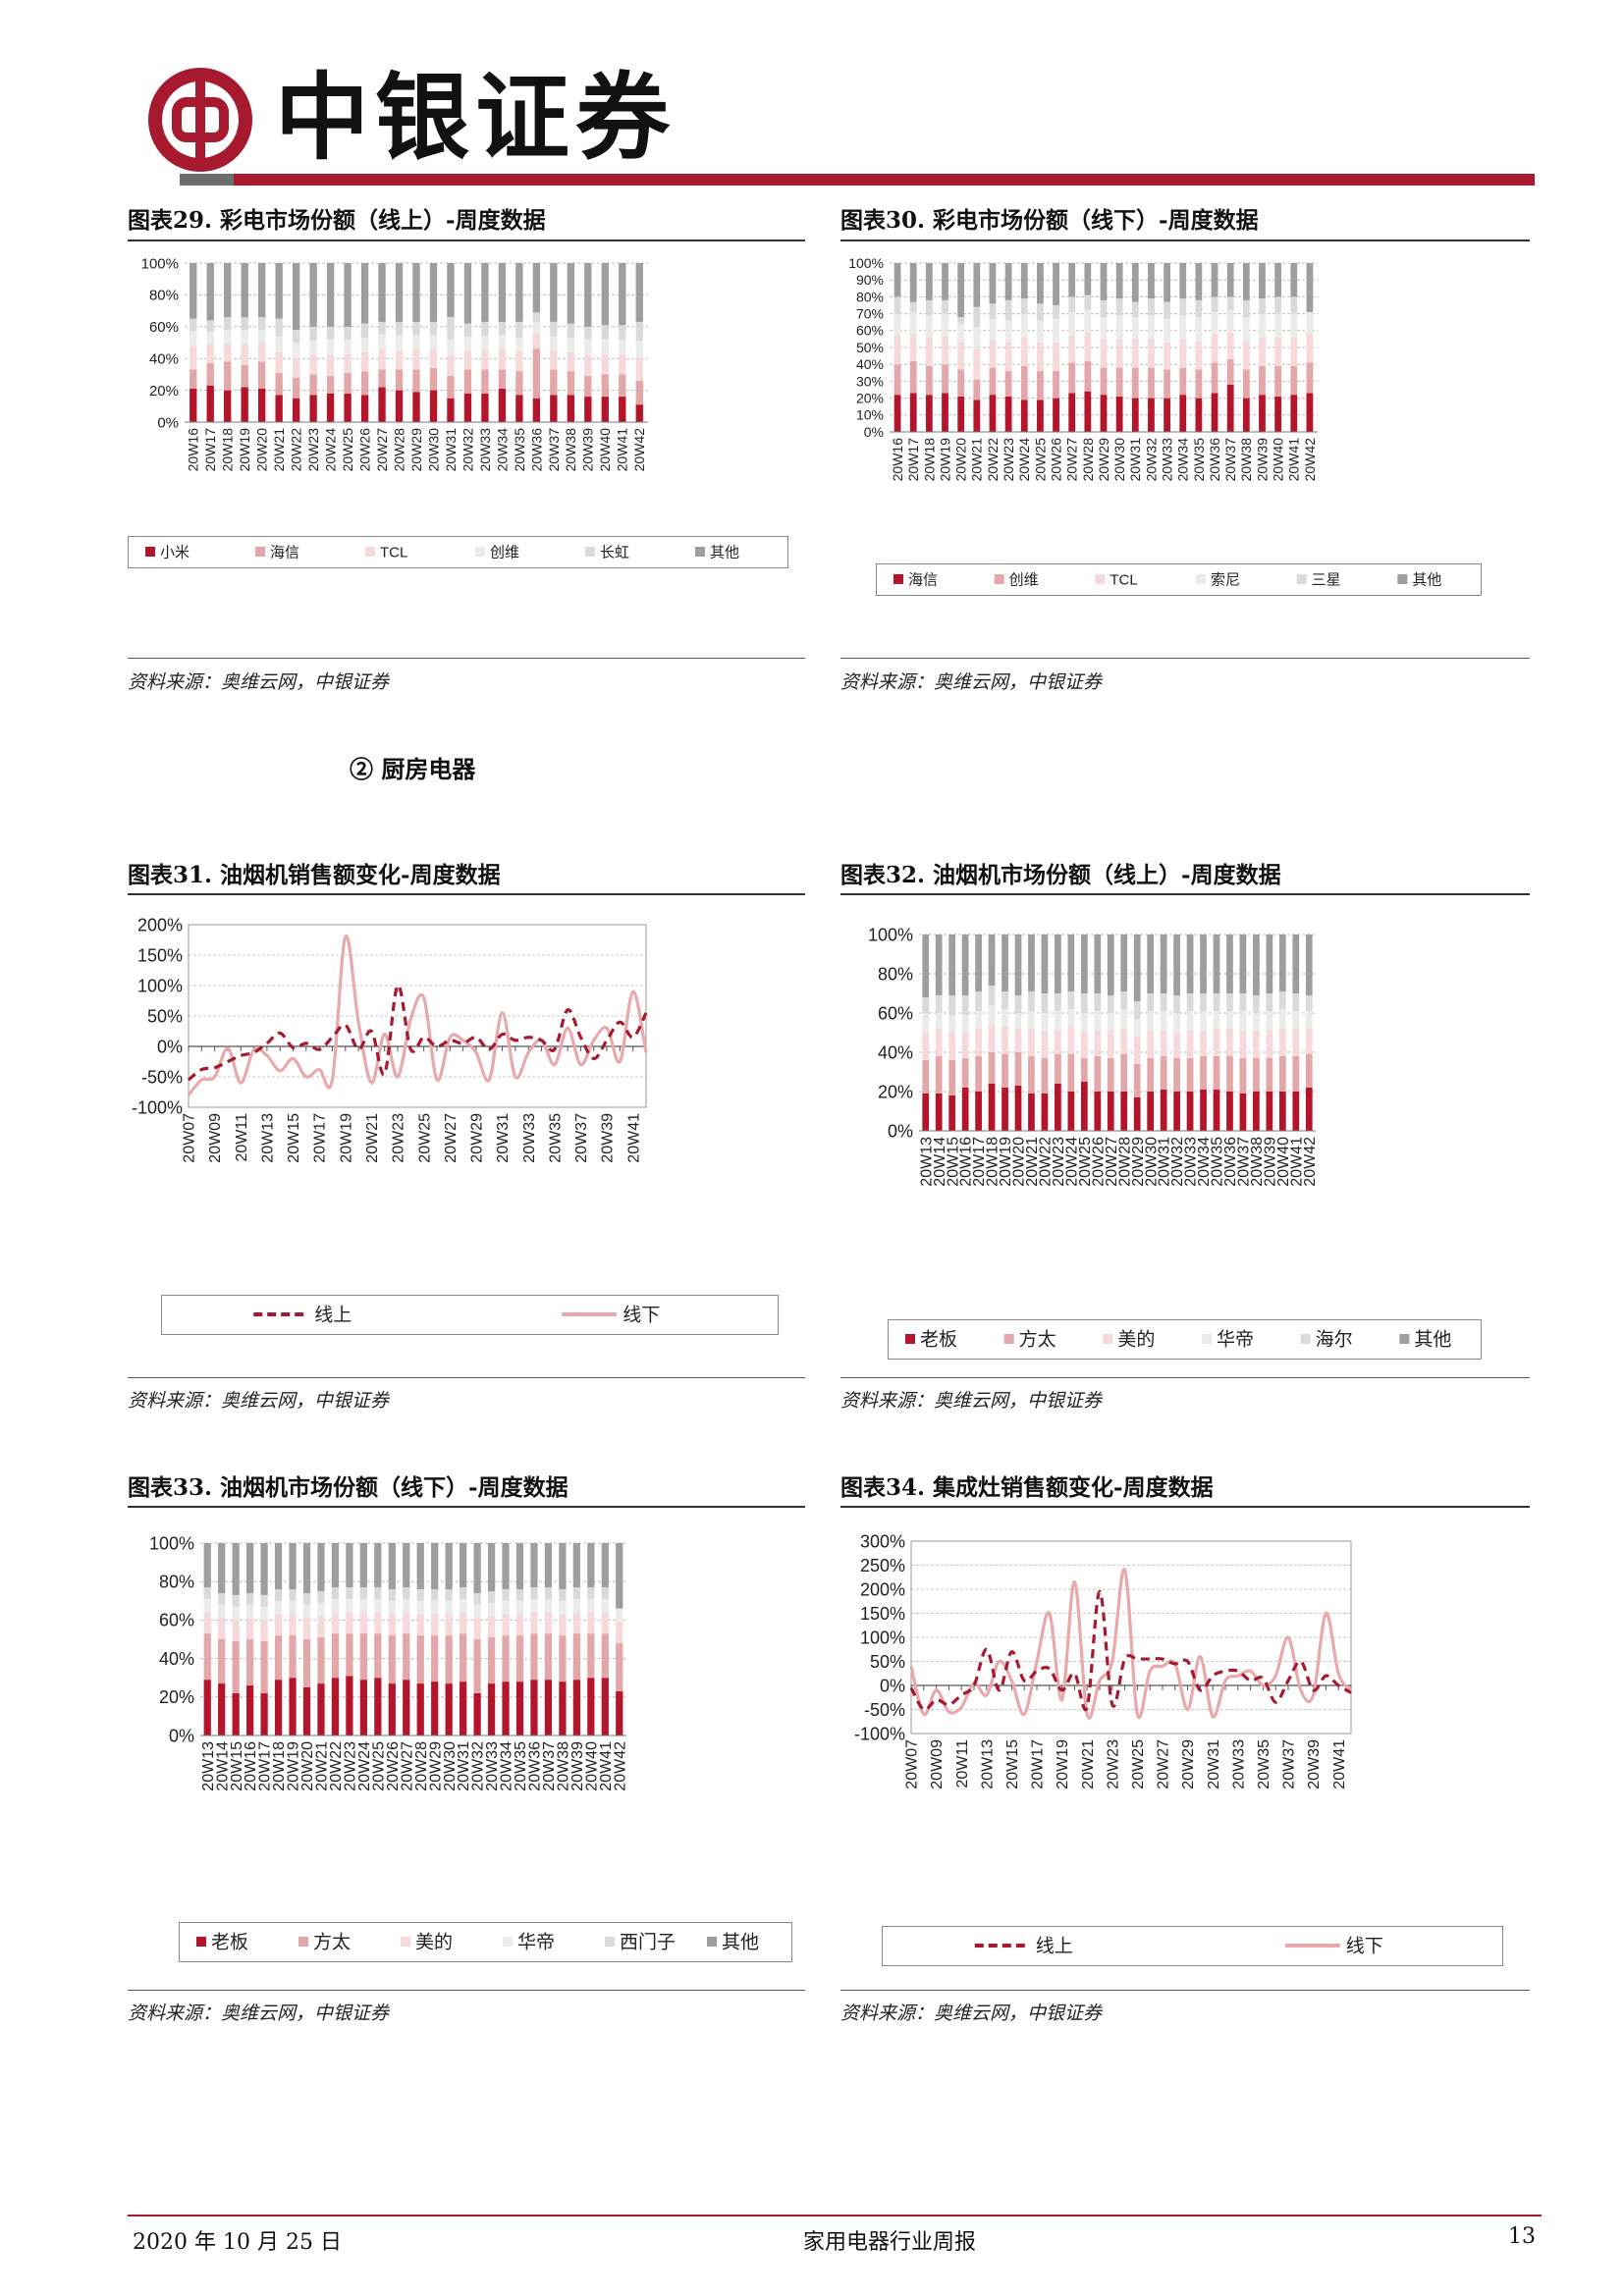 This screenshot has height=2296, width=1624. What do you see at coordinates (1225, 580) in the screenshot?
I see `legend-label: 索尼` at bounding box center [1225, 580].